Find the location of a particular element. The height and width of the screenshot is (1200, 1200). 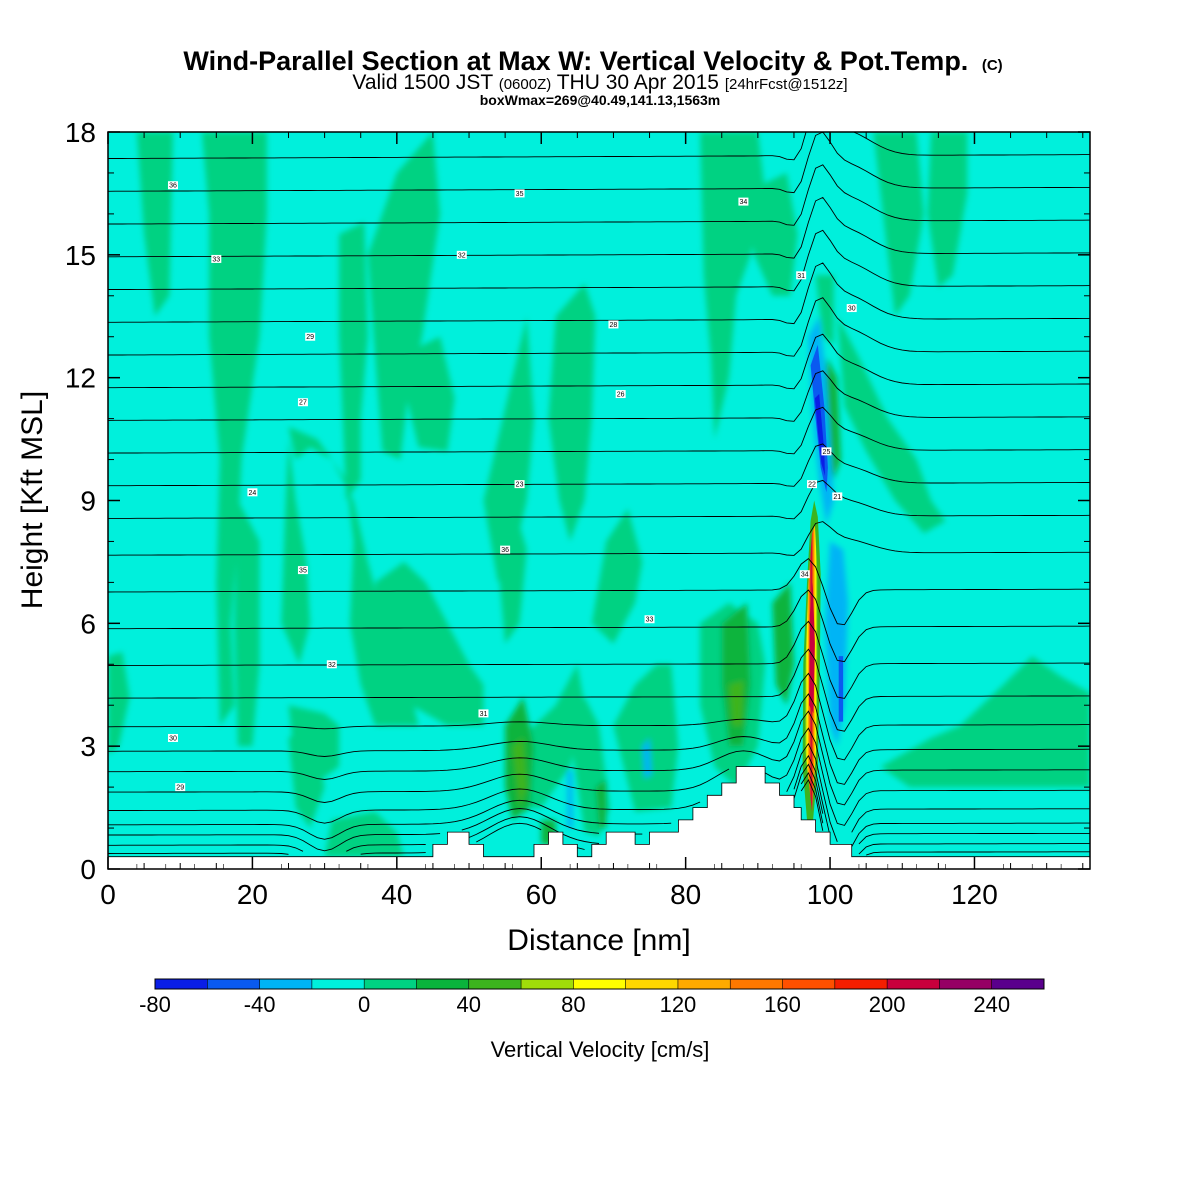

colorbar-tick-label: 160 is located at coordinates (782, 1004).